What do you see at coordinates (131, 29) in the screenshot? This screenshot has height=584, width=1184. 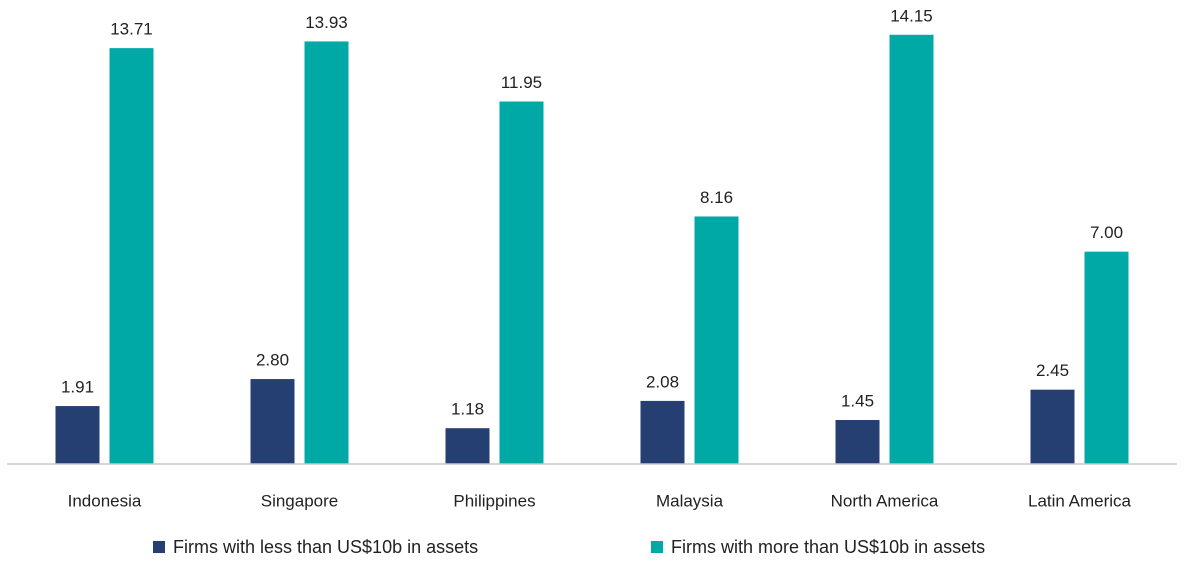 I see `data-label: 13.71` at bounding box center [131, 29].